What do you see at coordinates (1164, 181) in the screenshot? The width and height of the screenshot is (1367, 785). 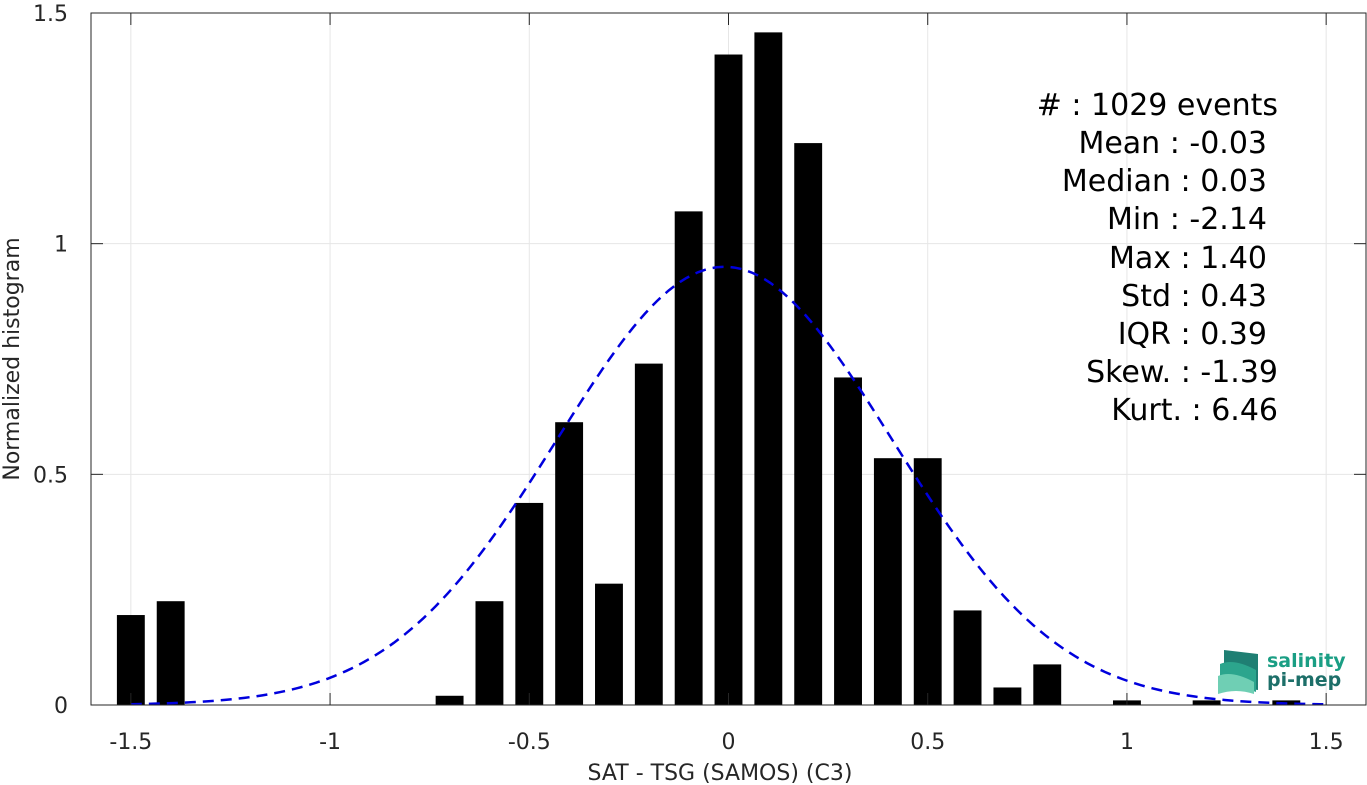 I see `stat-median: Median : 0.03` at bounding box center [1164, 181].